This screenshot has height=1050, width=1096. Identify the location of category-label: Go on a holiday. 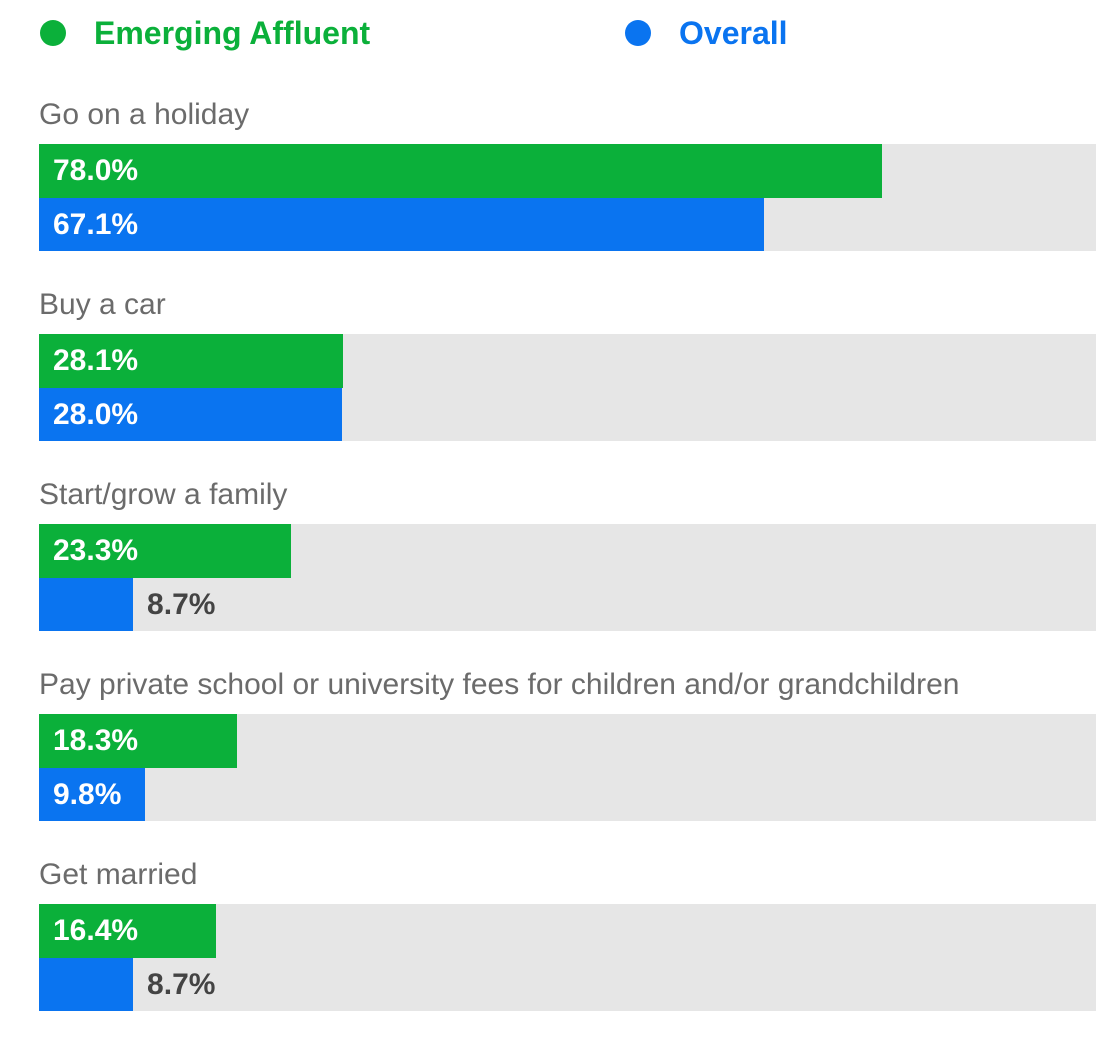
(144, 114).